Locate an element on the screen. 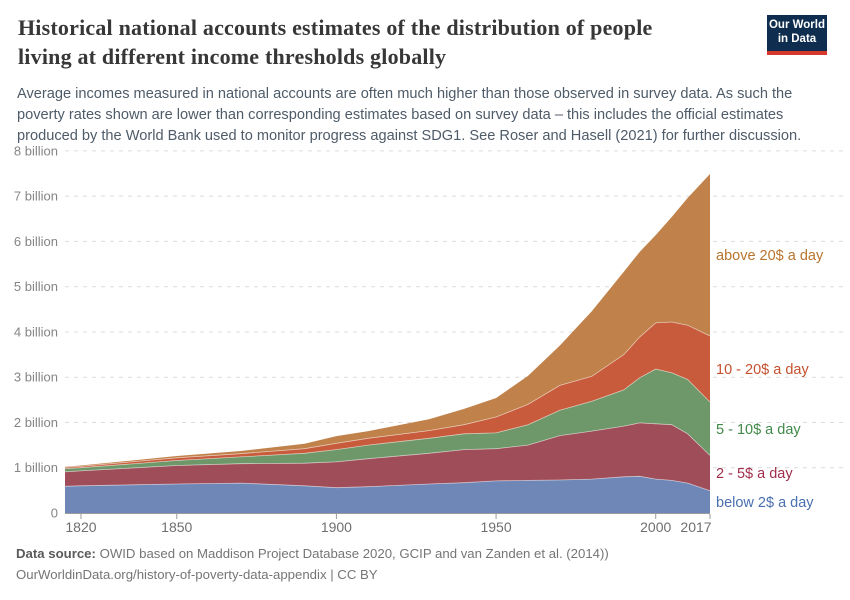 The image size is (850, 600). y-tick-label: 7 billion is located at coordinates (36, 196).